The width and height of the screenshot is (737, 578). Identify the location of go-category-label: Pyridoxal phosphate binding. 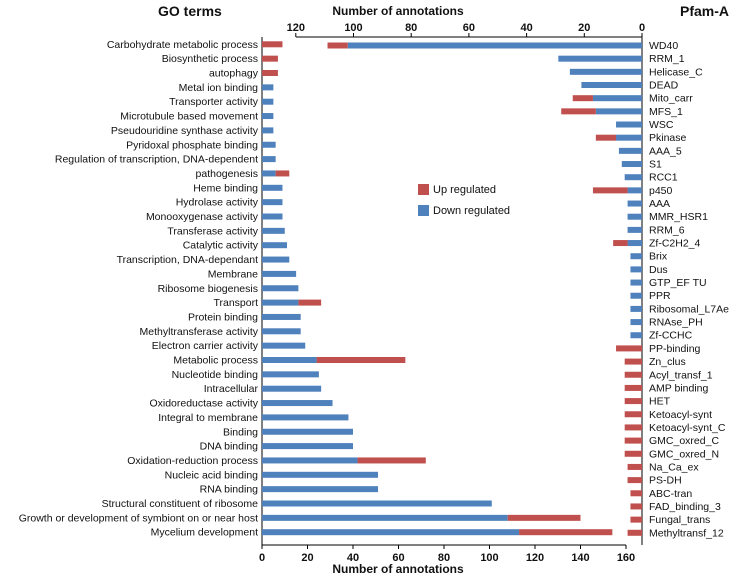
(192, 145).